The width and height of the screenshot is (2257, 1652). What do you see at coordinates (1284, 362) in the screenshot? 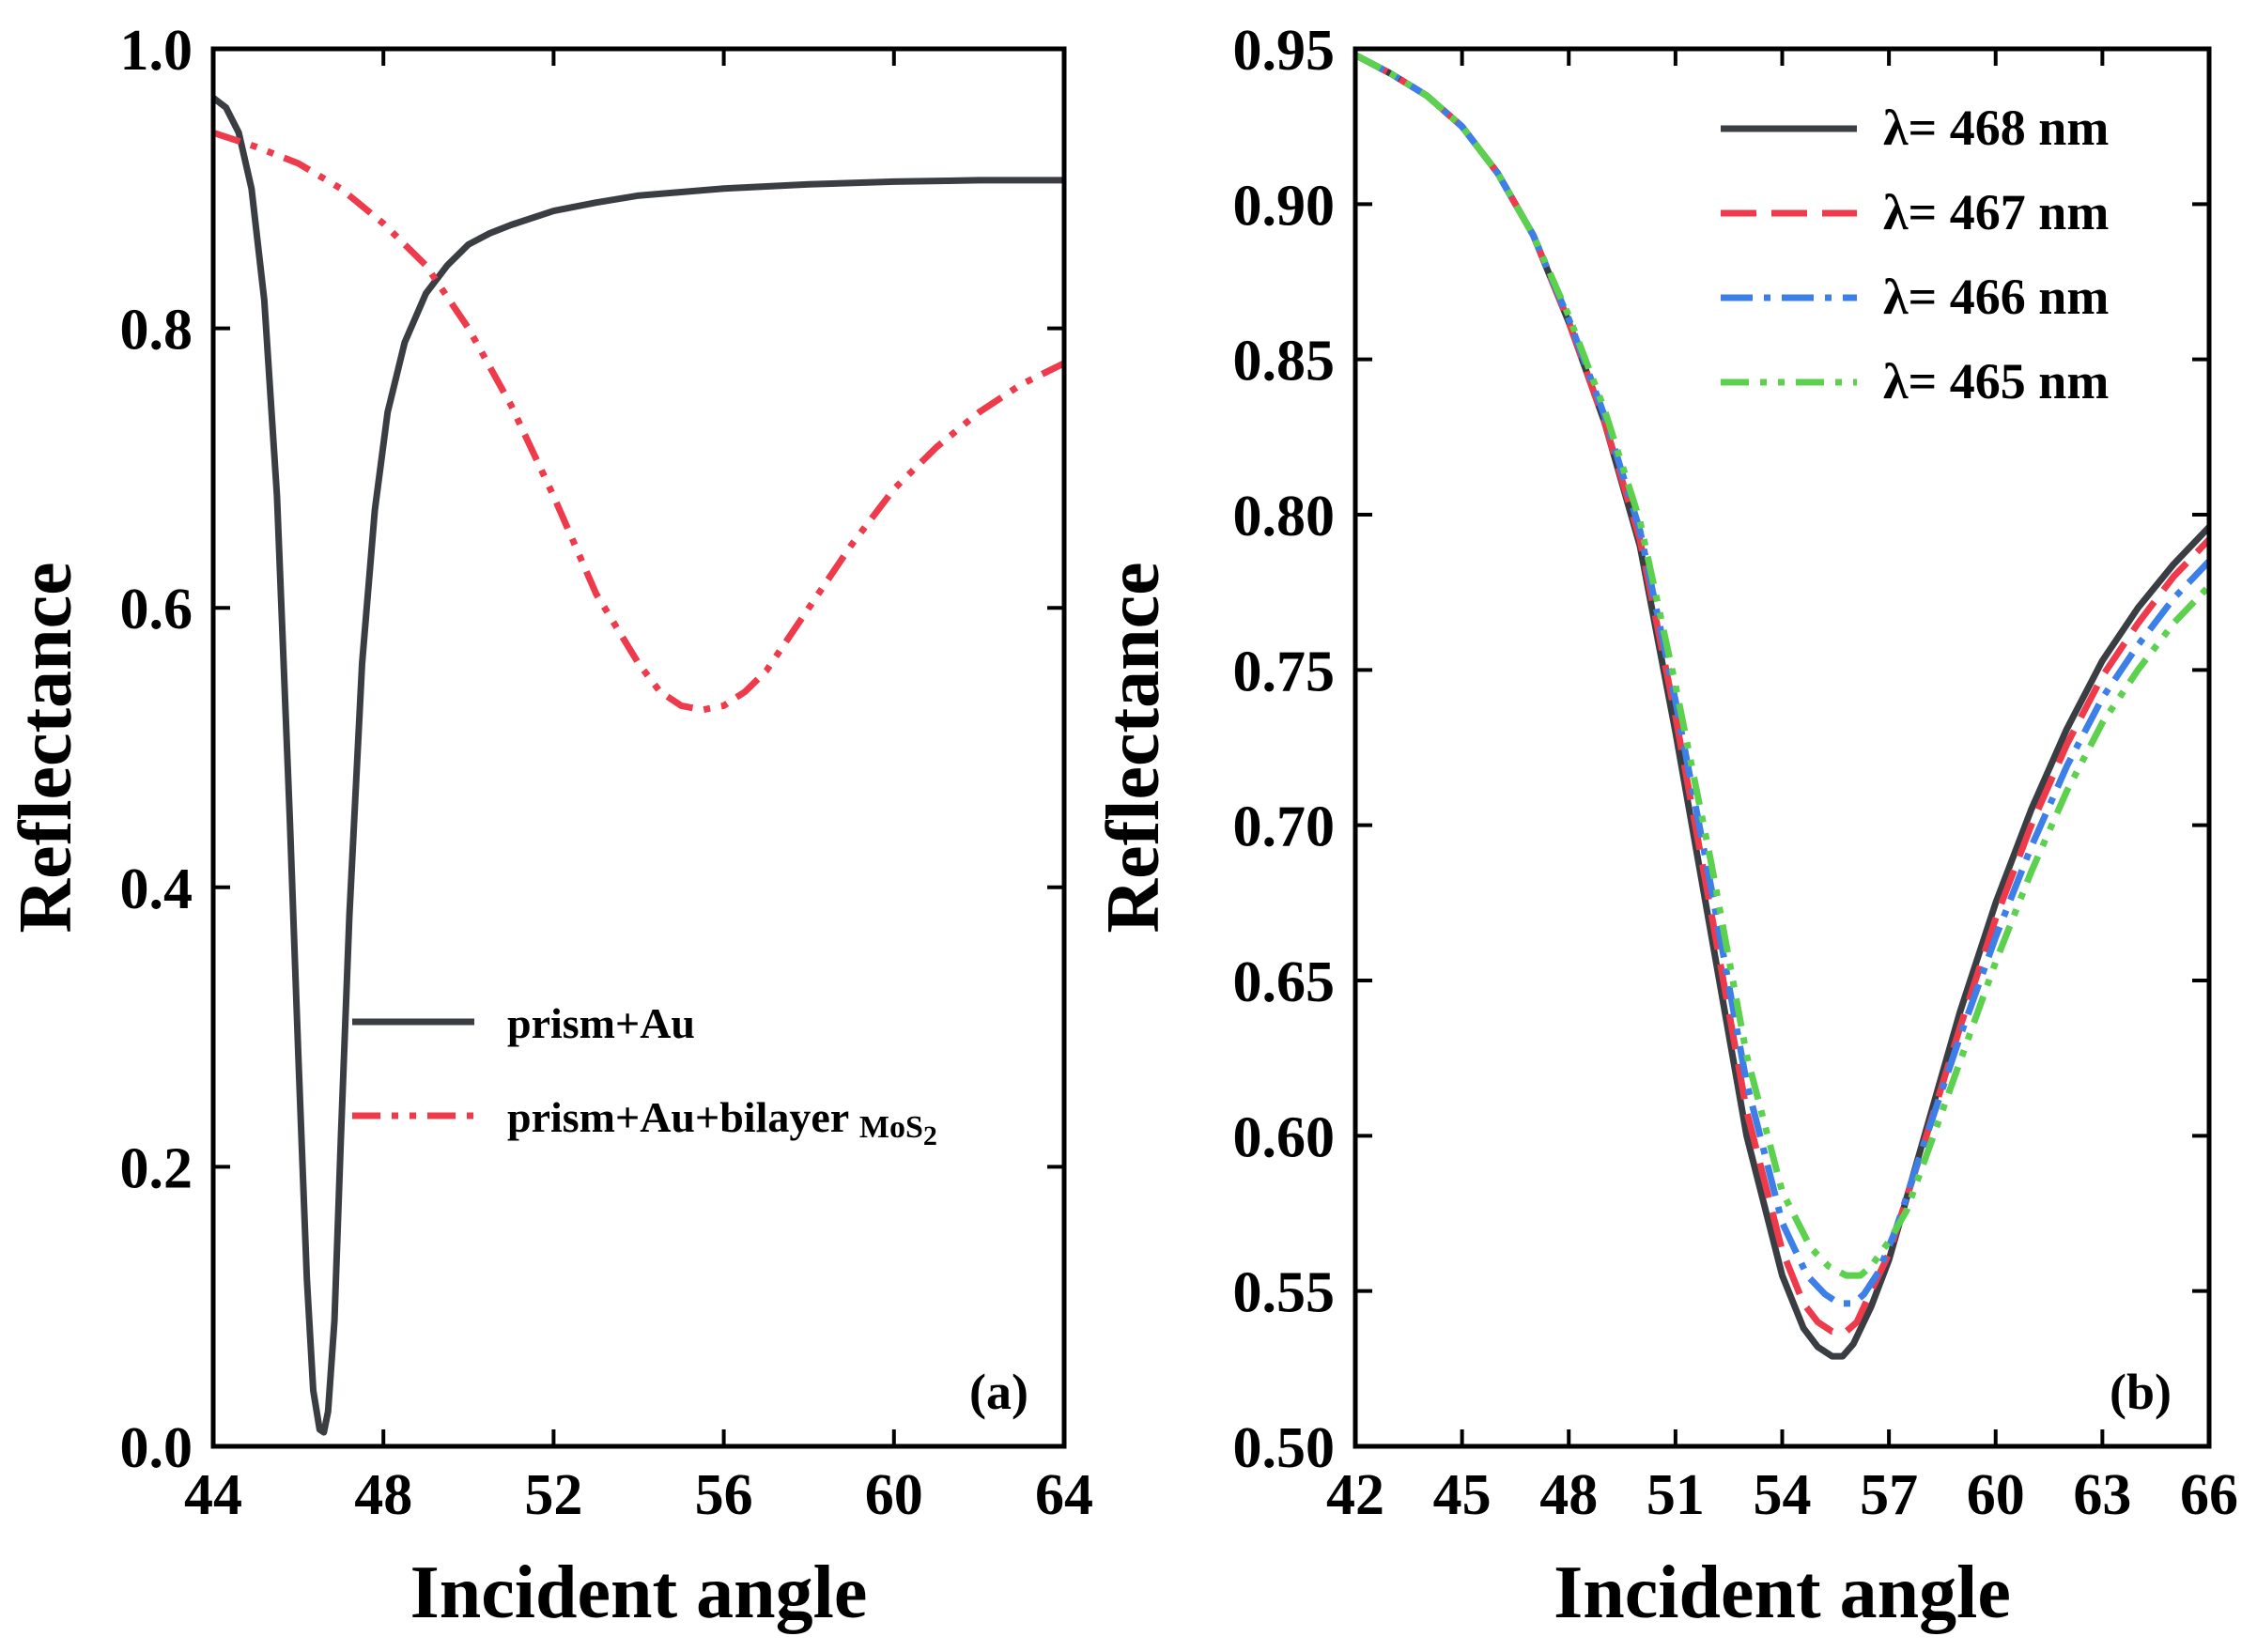
I see `y-tick-label: 0.85` at bounding box center [1284, 362].